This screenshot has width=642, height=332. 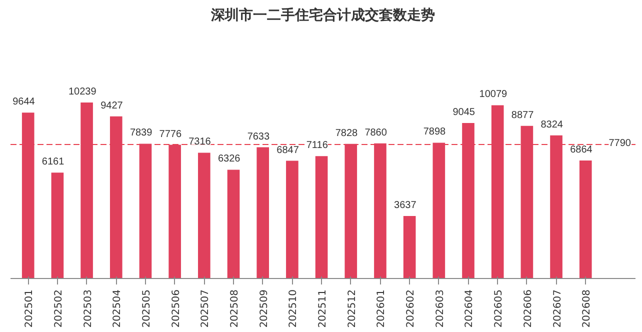 I want to click on x-tick-label: 202510, so click(x=294, y=308).